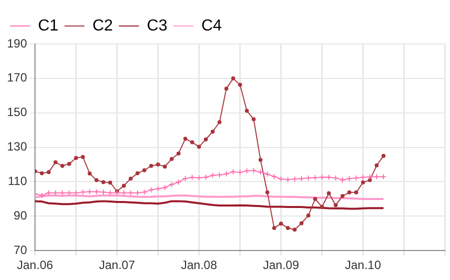  What do you see at coordinates (17, 112) in the screenshot?
I see `y-tick-label: 150` at bounding box center [17, 112].